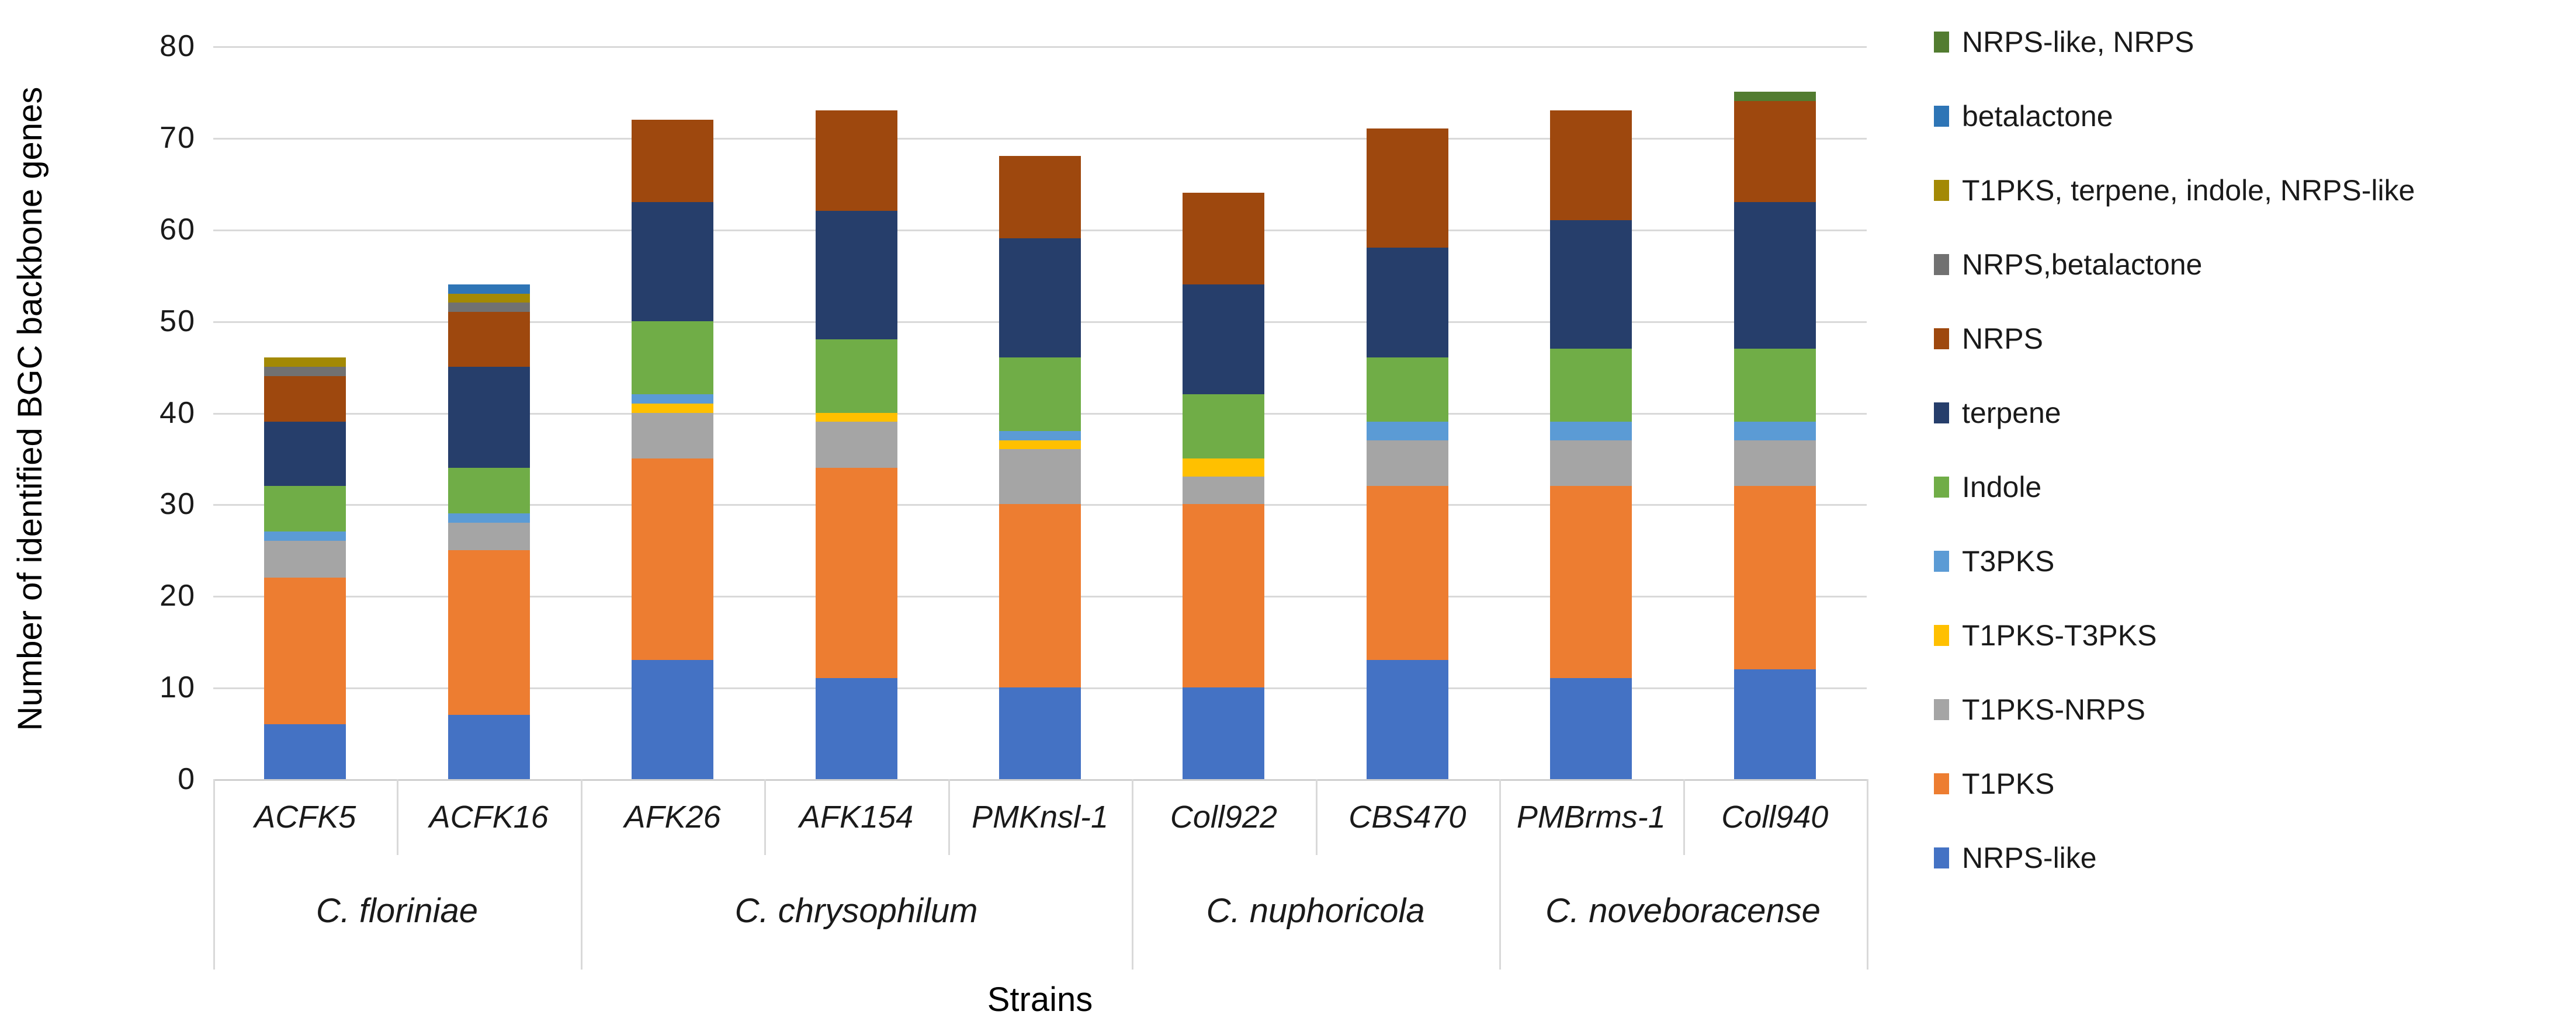 The height and width of the screenshot is (1025, 2576). Describe the element at coordinates (489, 417) in the screenshot. I see `bar-segment-ACFK16-terpene` at that location.